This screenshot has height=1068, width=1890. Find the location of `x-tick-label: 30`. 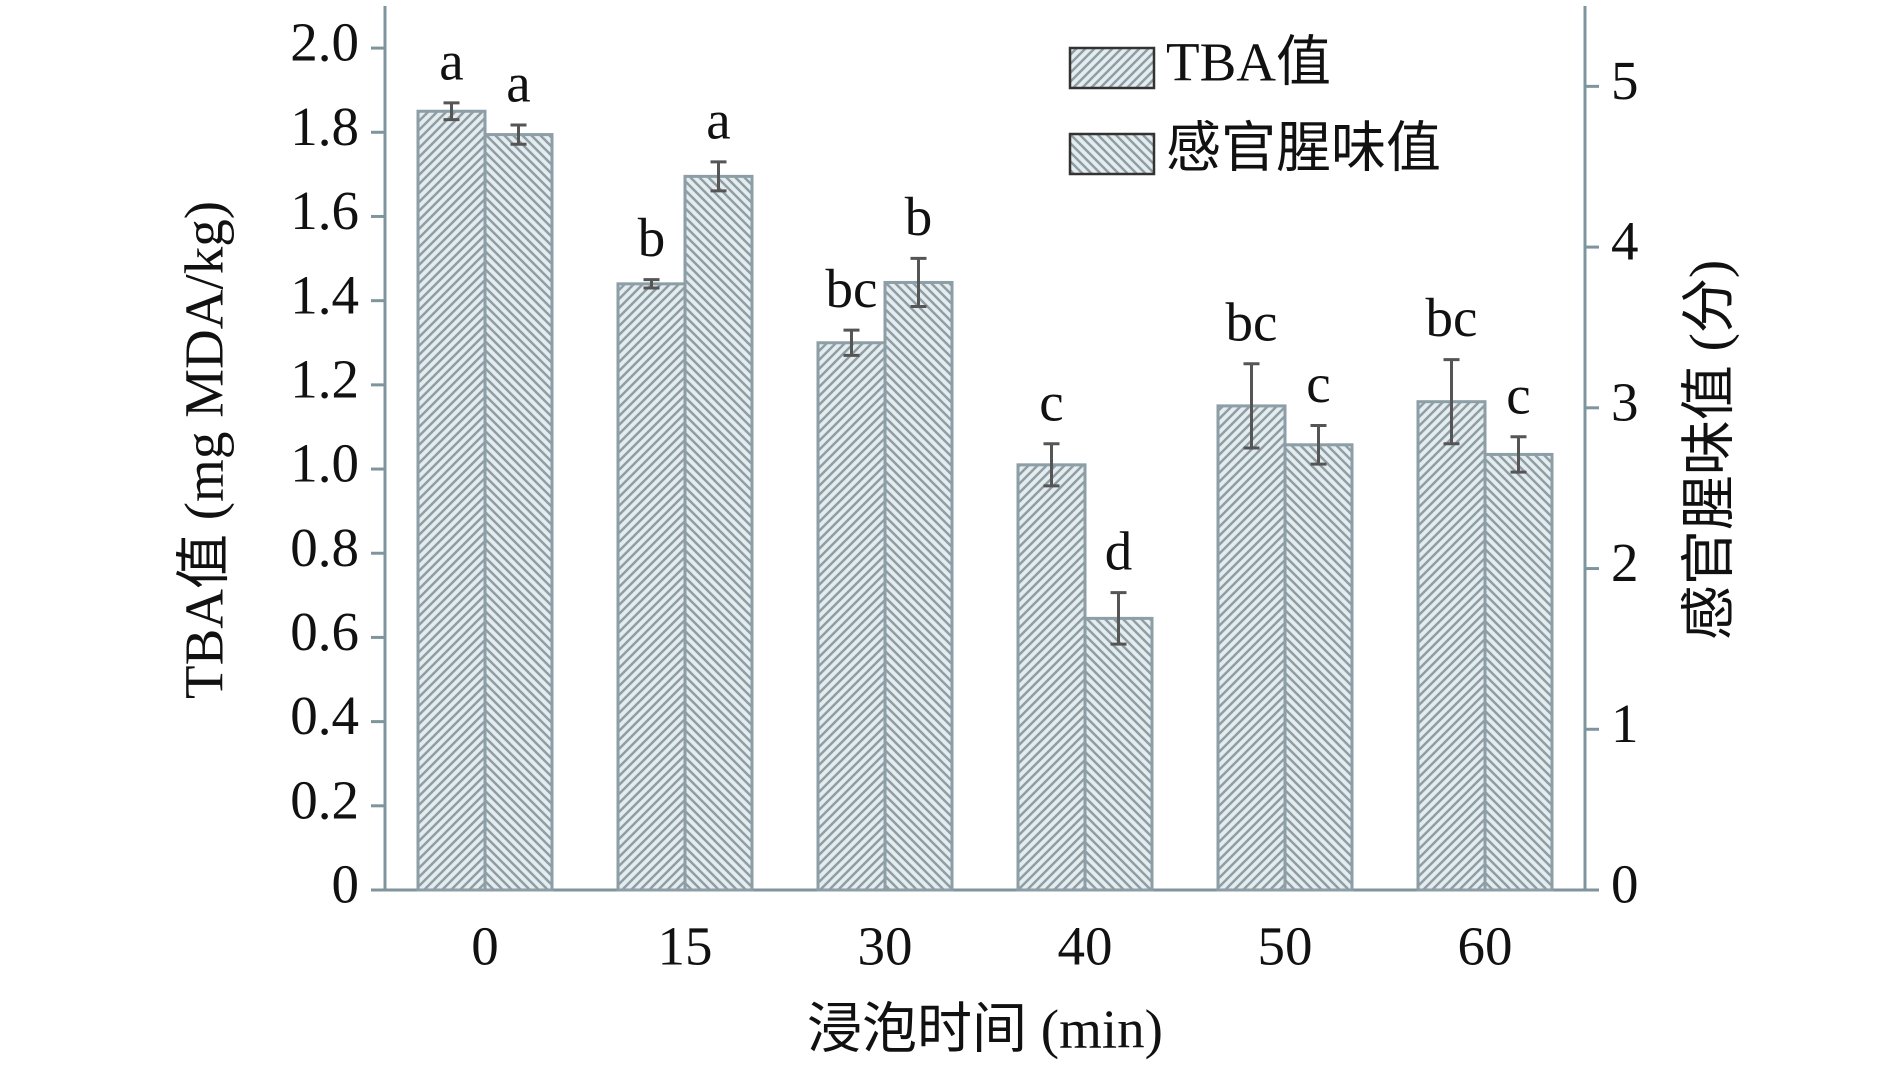

x-tick-label: 30 is located at coordinates (885, 946).